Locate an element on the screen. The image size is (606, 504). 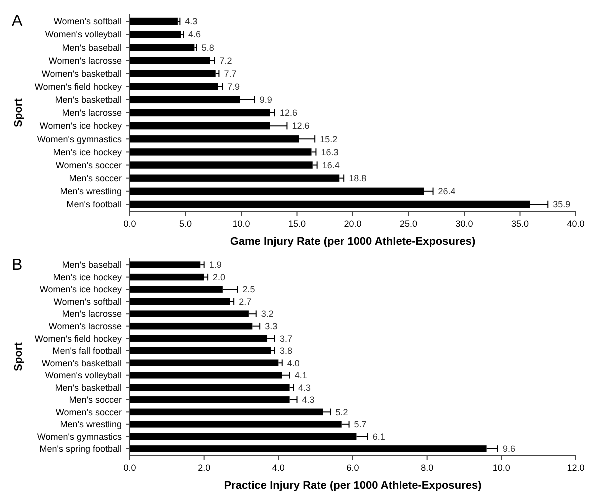
x-tick-label: 25.0 is located at coordinates (409, 224).